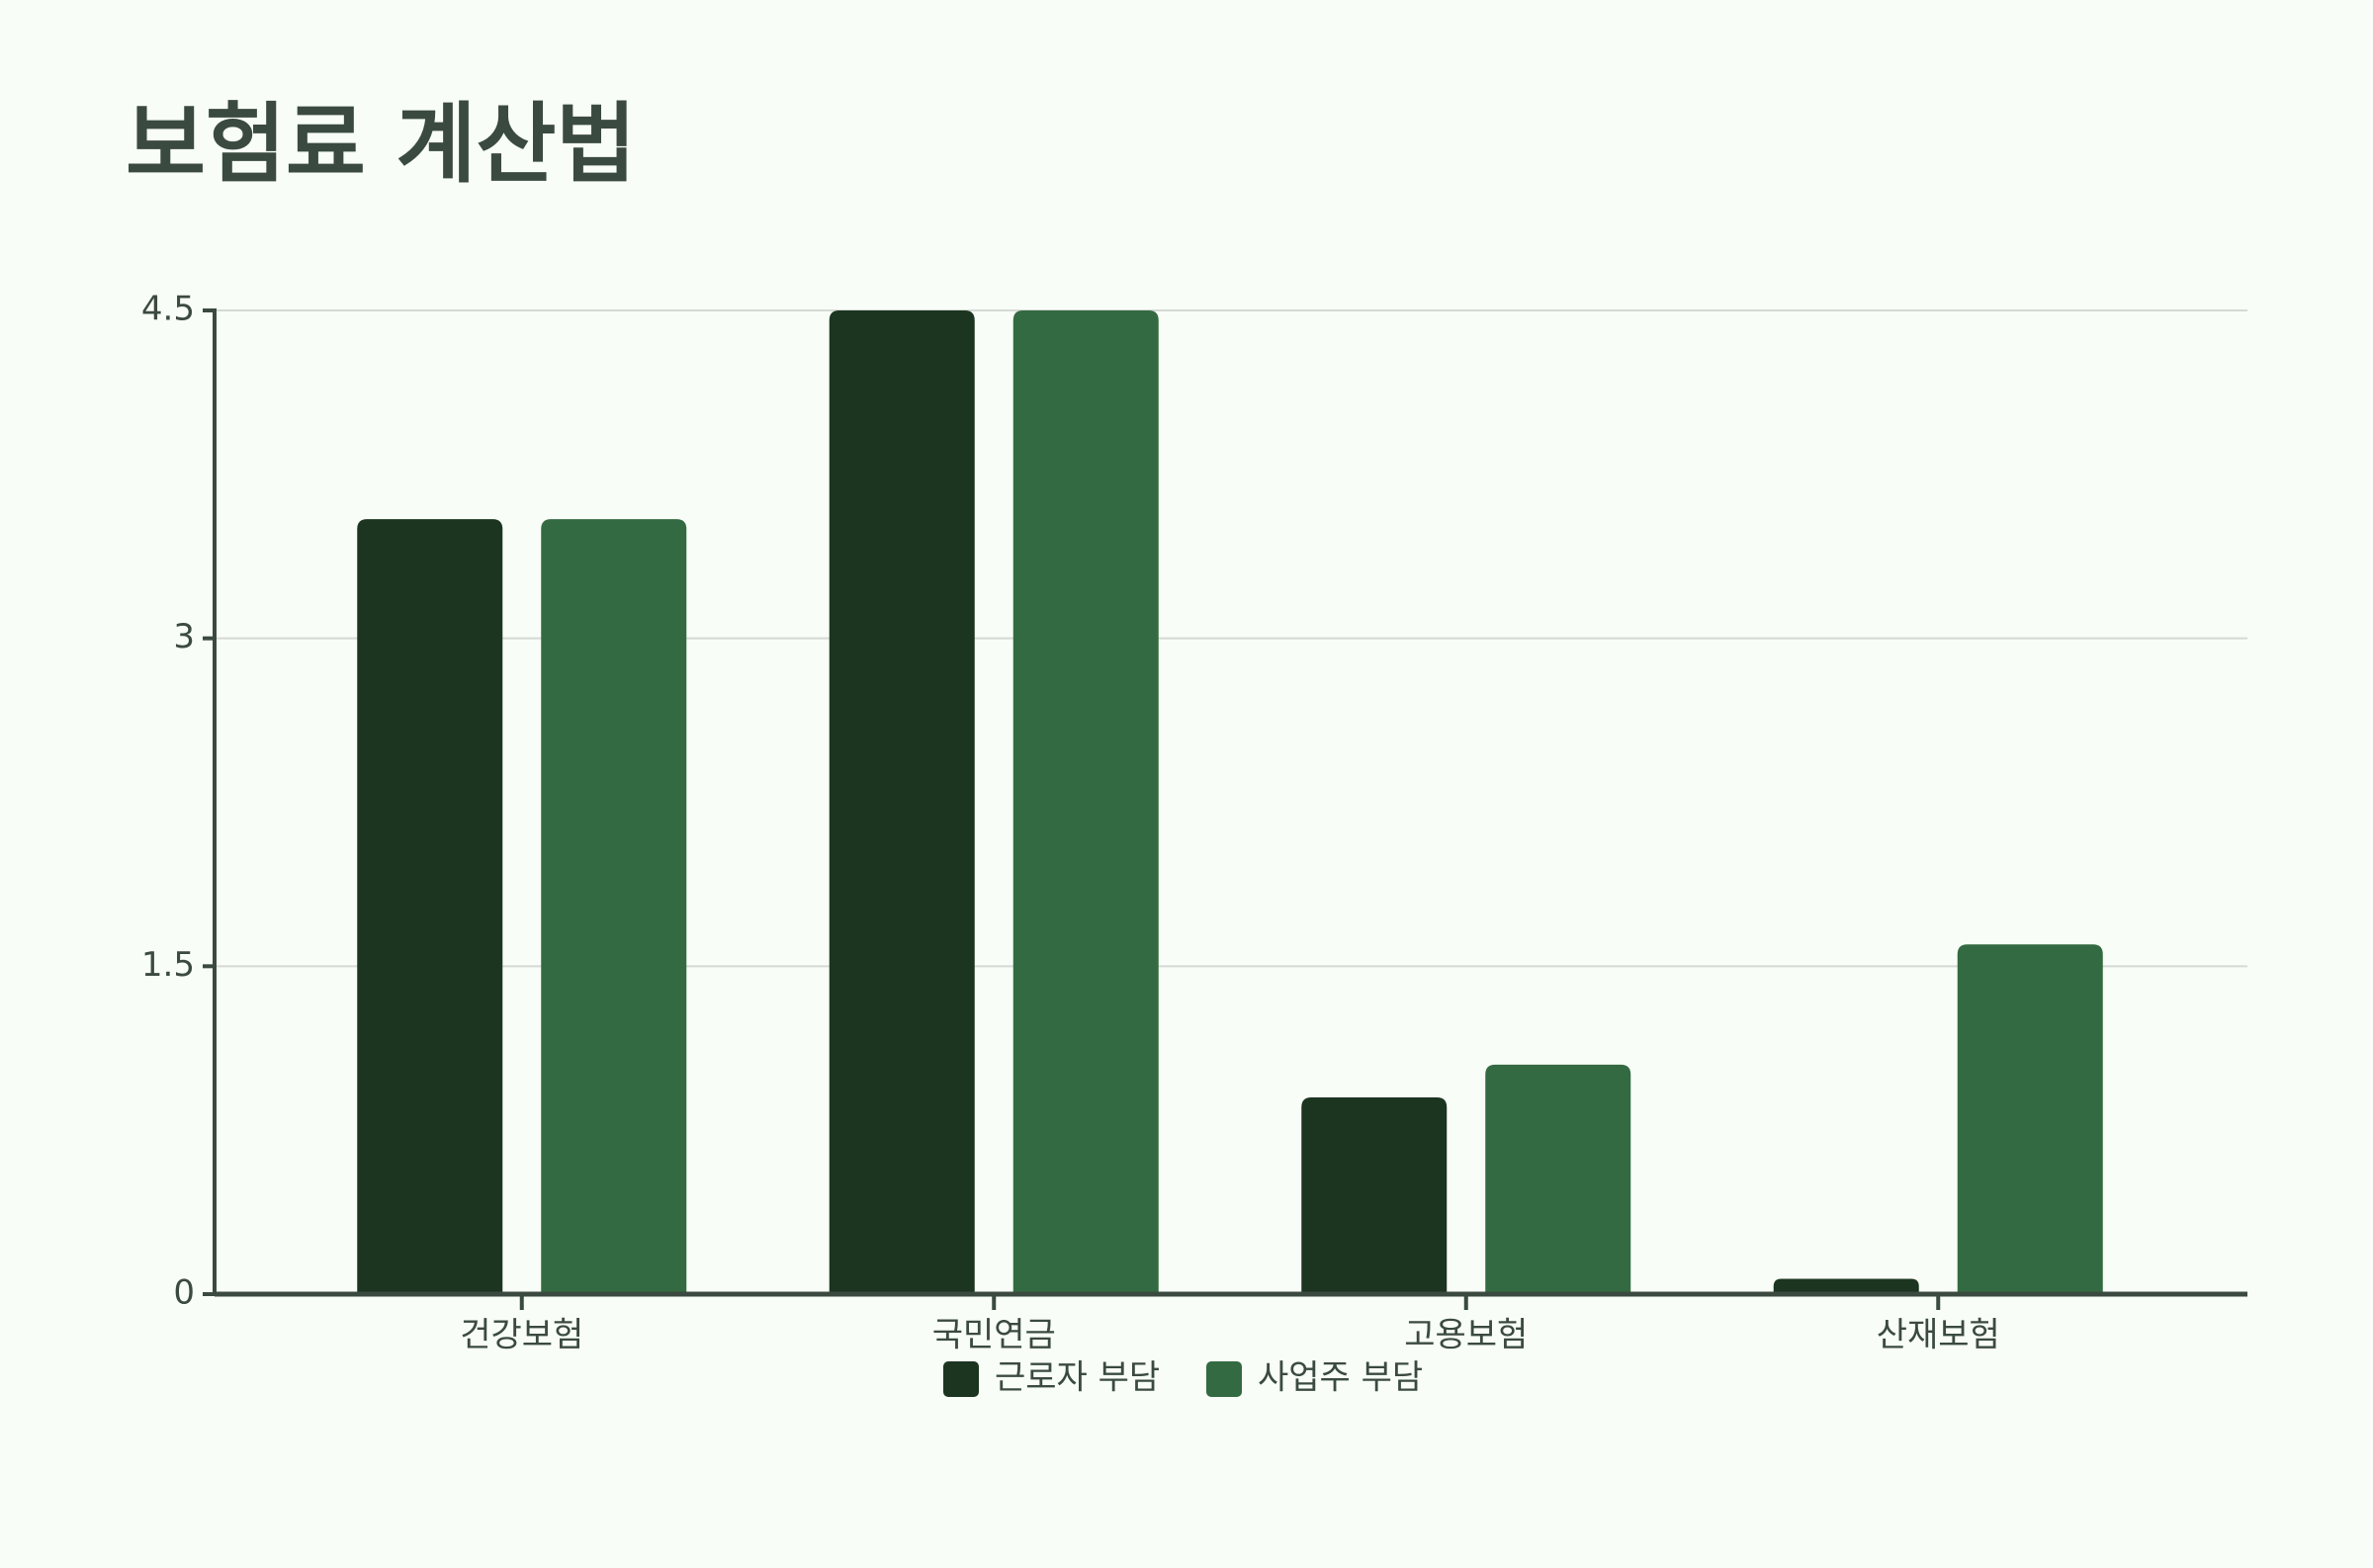 The height and width of the screenshot is (1568, 2373). Describe the element at coordinates (521, 1335) in the screenshot. I see `x-tick-label: 건강보험` at that location.